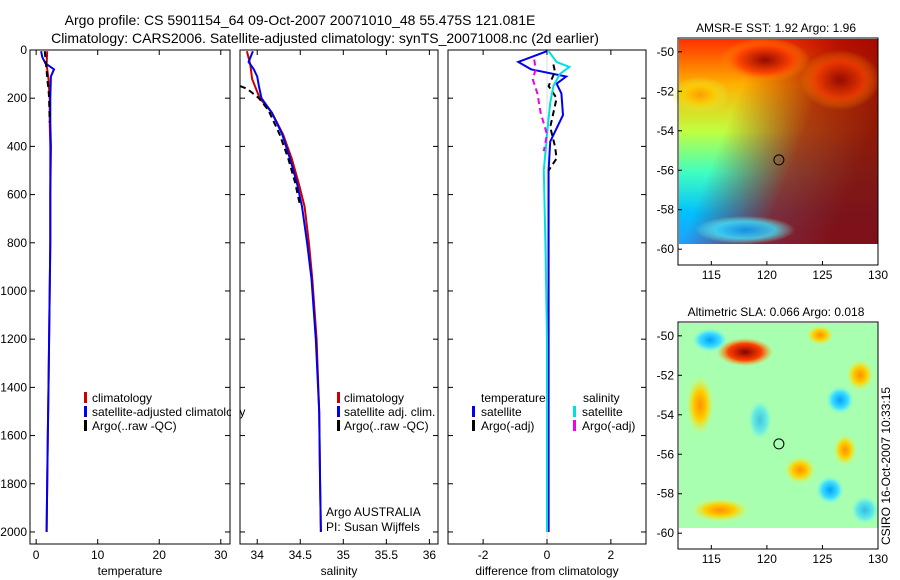 The image size is (900, 580). Describe the element at coordinates (17, 146) in the screenshot. I see `y-tick-label: 400` at that location.